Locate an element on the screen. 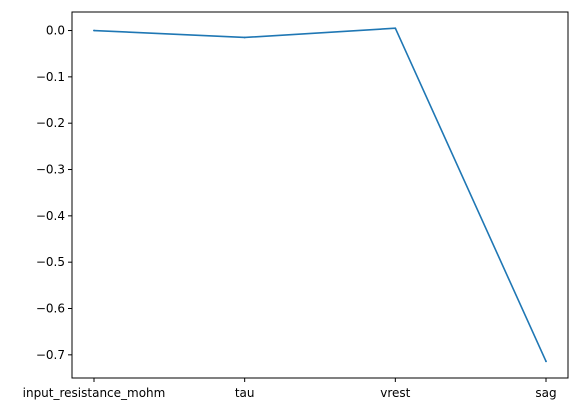  x-axis-ticks: input_resistance_mohm tau vrest sag is located at coordinates (290, 389).